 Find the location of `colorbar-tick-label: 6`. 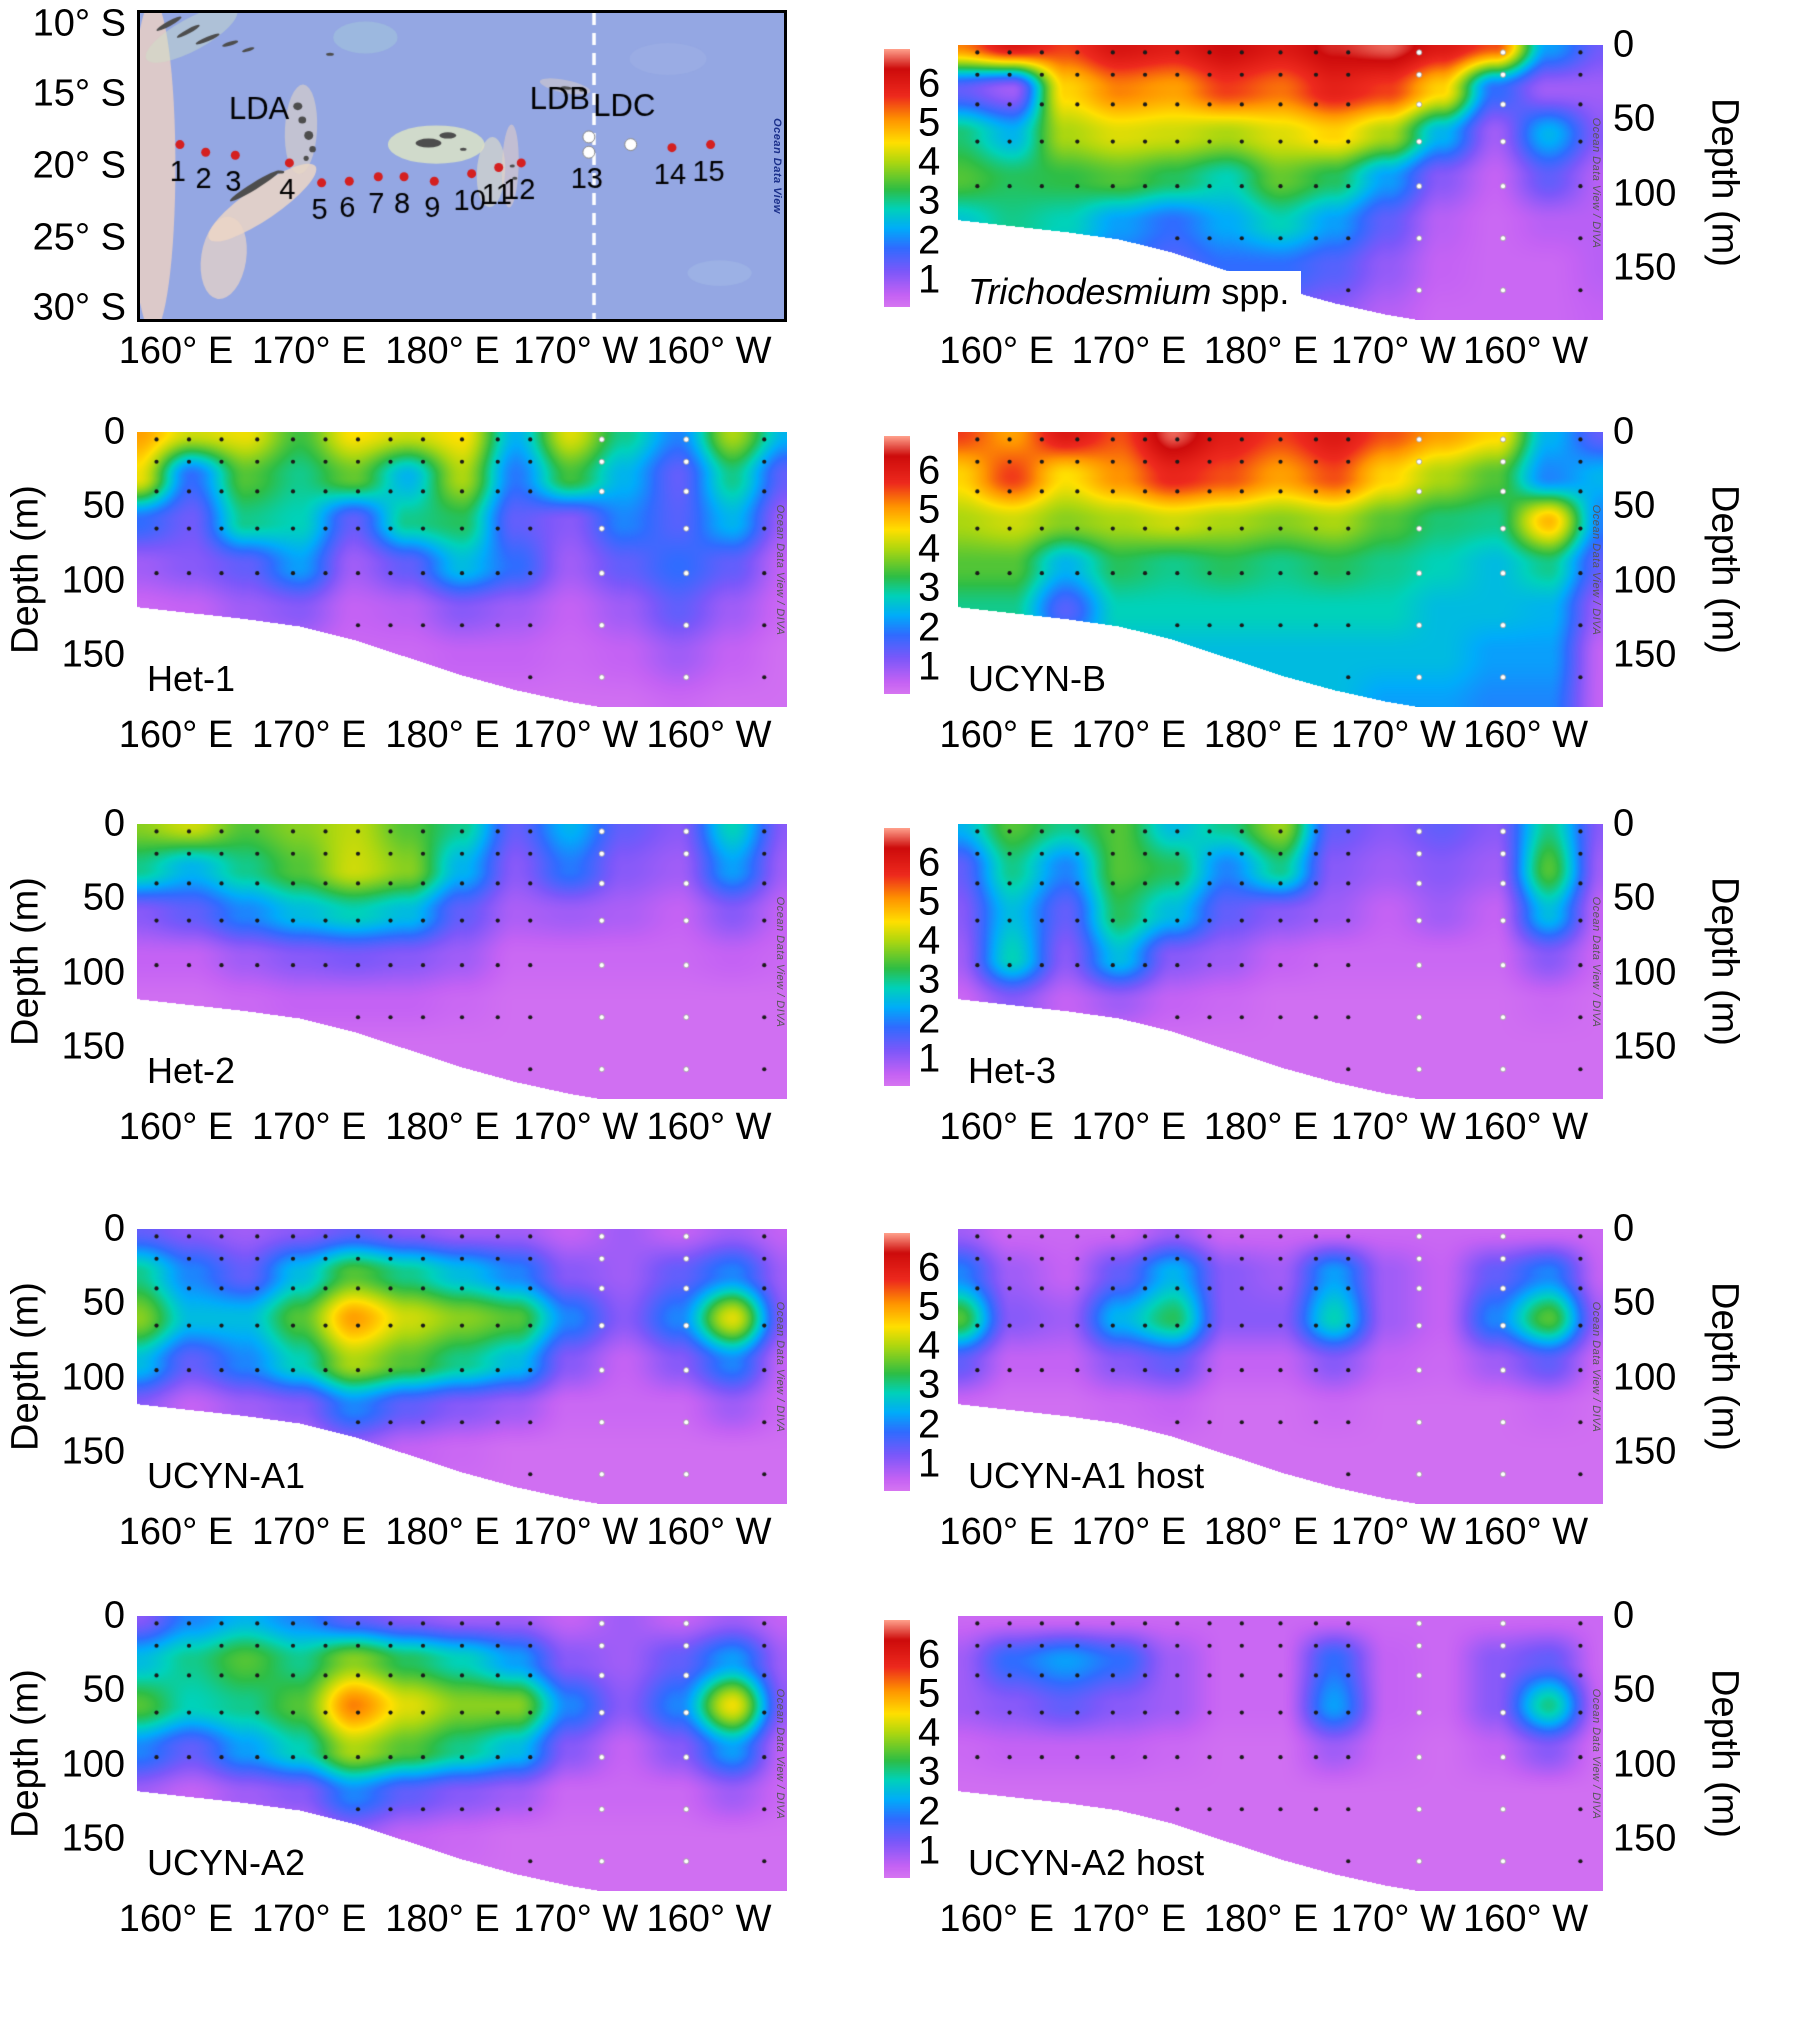

colorbar-tick-label: 6 is located at coordinates (929, 470).